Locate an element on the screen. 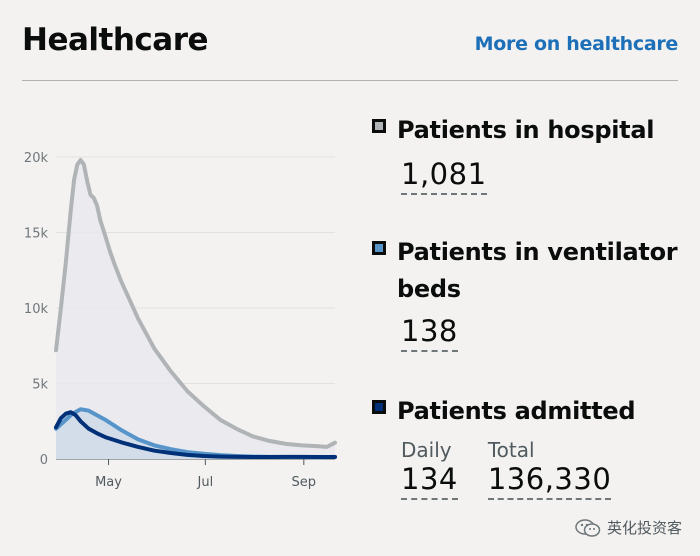  y-tick-label: 20k is located at coordinates (36, 158).